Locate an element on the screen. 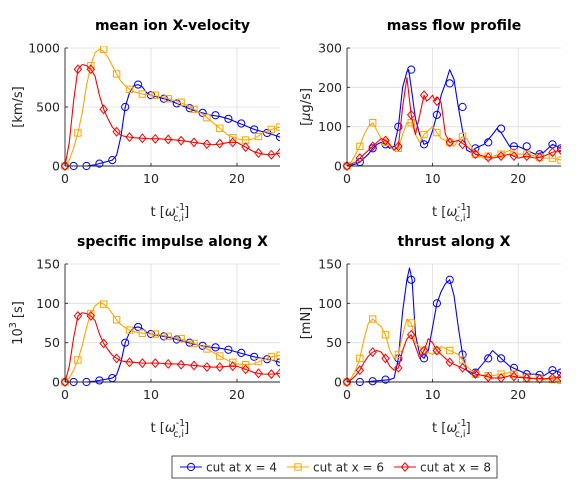 The image size is (583, 484). x-axis-label: t [ω-1 c,i] is located at coordinates (451, 213).